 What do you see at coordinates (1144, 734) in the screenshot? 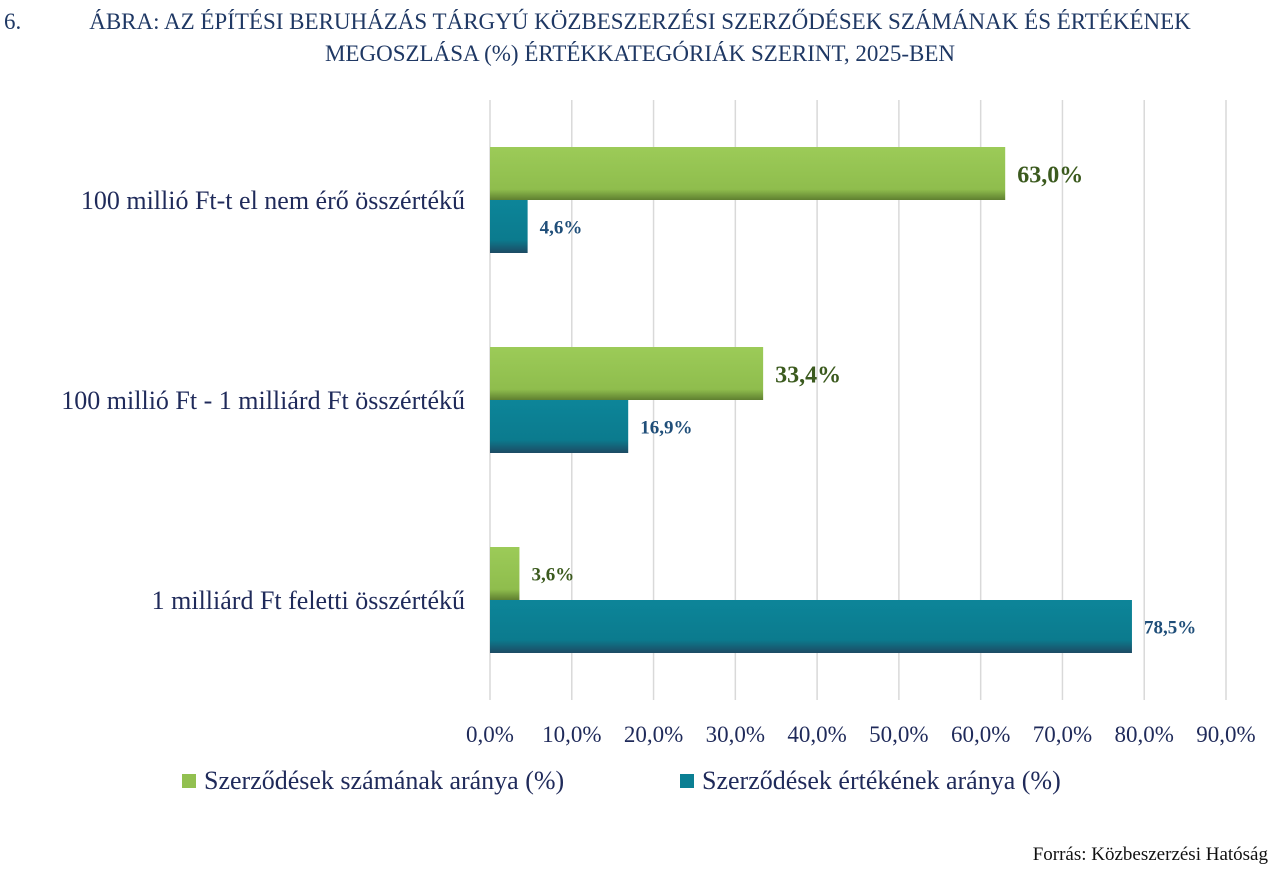
I see `x-tick-label: 80,0%` at bounding box center [1144, 734].